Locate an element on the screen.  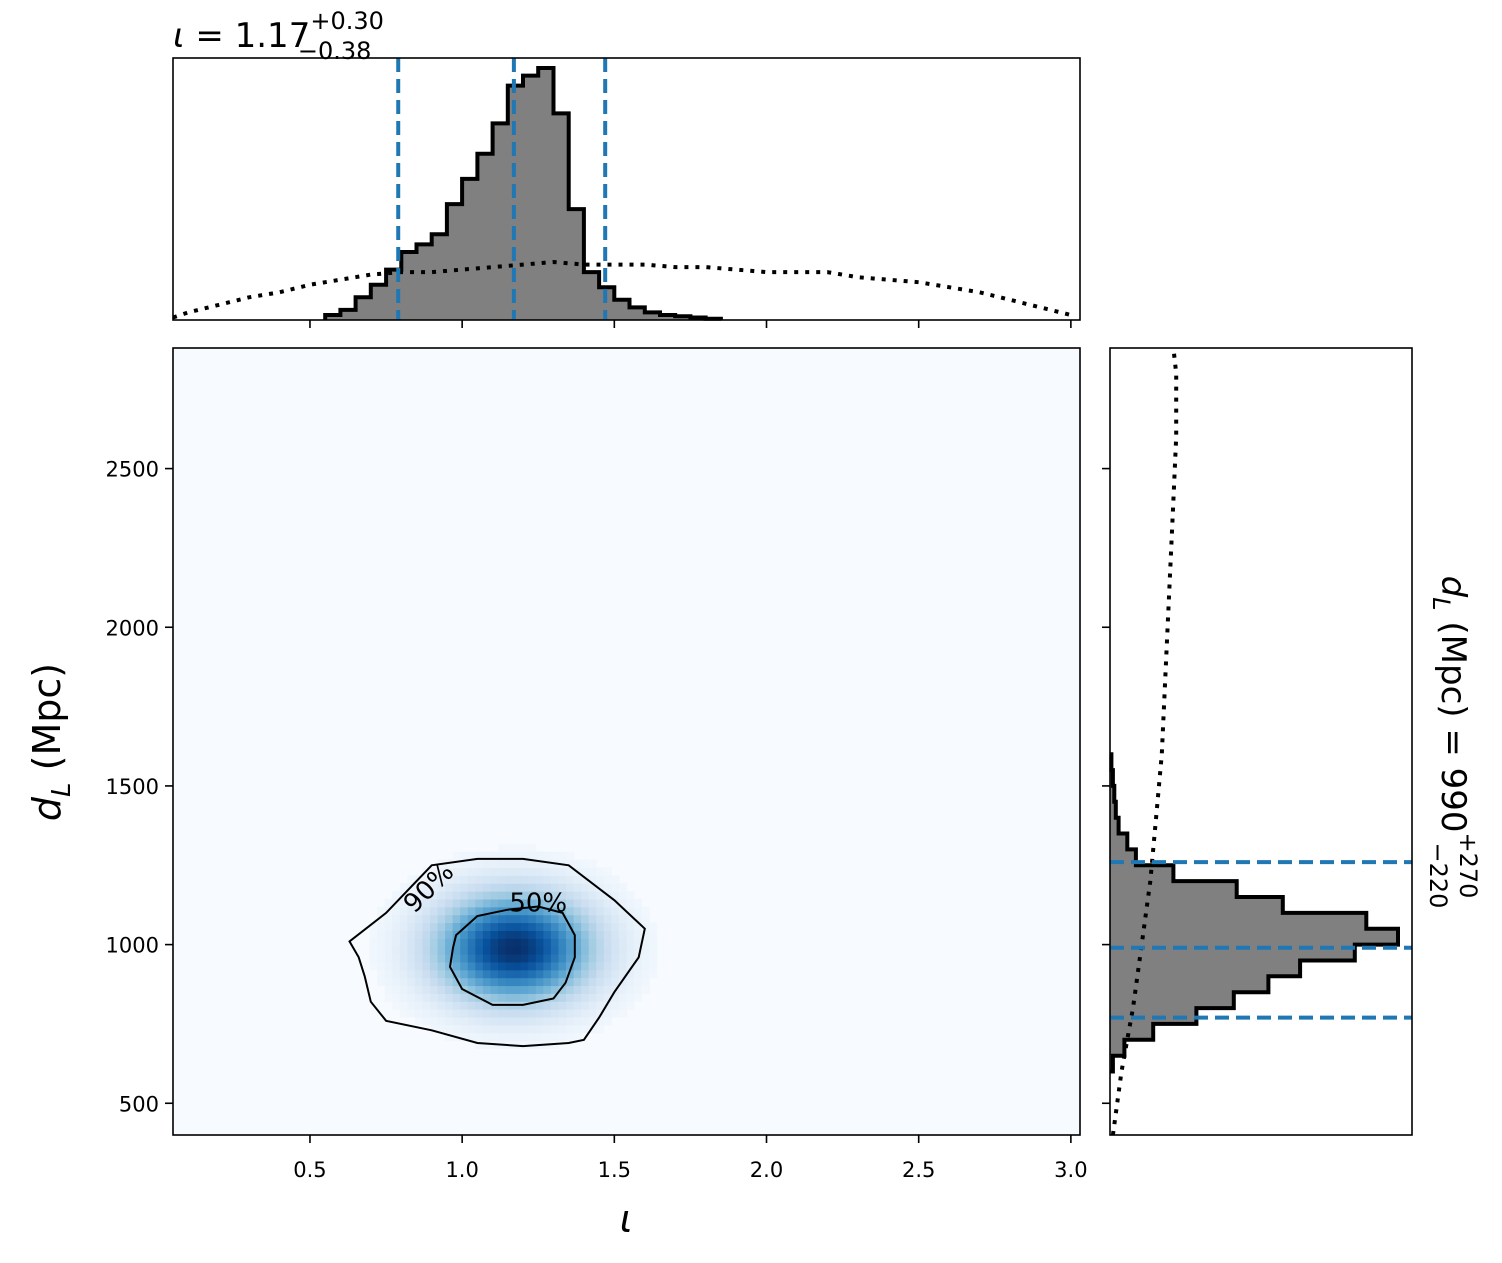
ylabel-subscript: L is located at coordinates (62, 789).